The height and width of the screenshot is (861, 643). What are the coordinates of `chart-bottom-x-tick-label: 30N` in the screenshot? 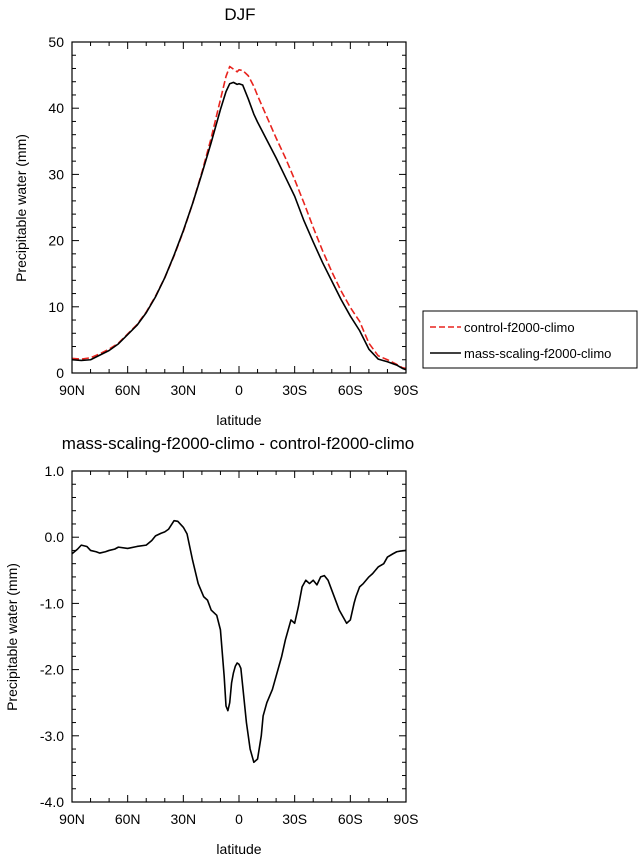 It's located at (183, 819).